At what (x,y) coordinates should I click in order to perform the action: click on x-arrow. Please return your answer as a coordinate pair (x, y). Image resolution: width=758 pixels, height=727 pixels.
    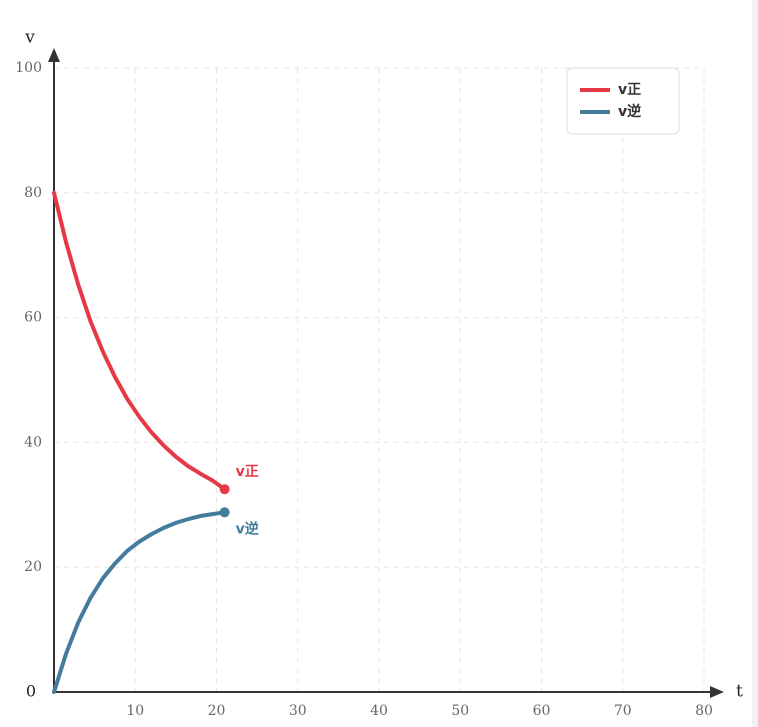
    Looking at the image, I should click on (717, 692).